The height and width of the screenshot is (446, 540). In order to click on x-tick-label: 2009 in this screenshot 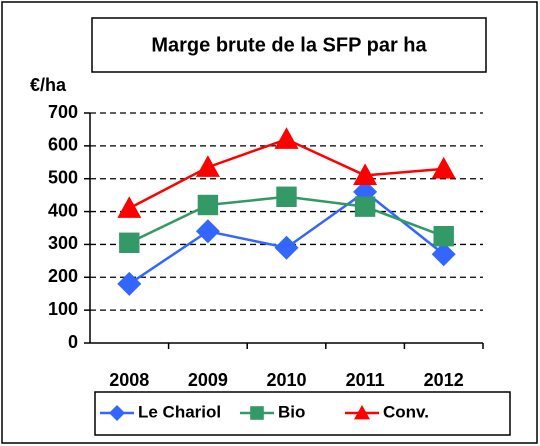, I will do `click(208, 380)`.